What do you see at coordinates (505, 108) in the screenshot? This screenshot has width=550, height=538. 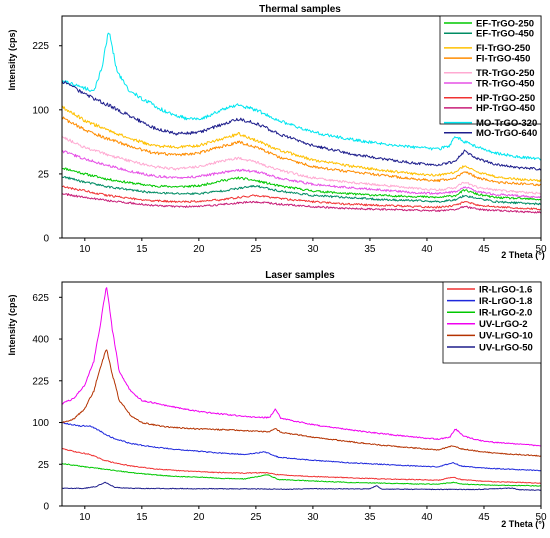 I see `thermal-legend-label: HP-TrGO-450` at bounding box center [505, 108].